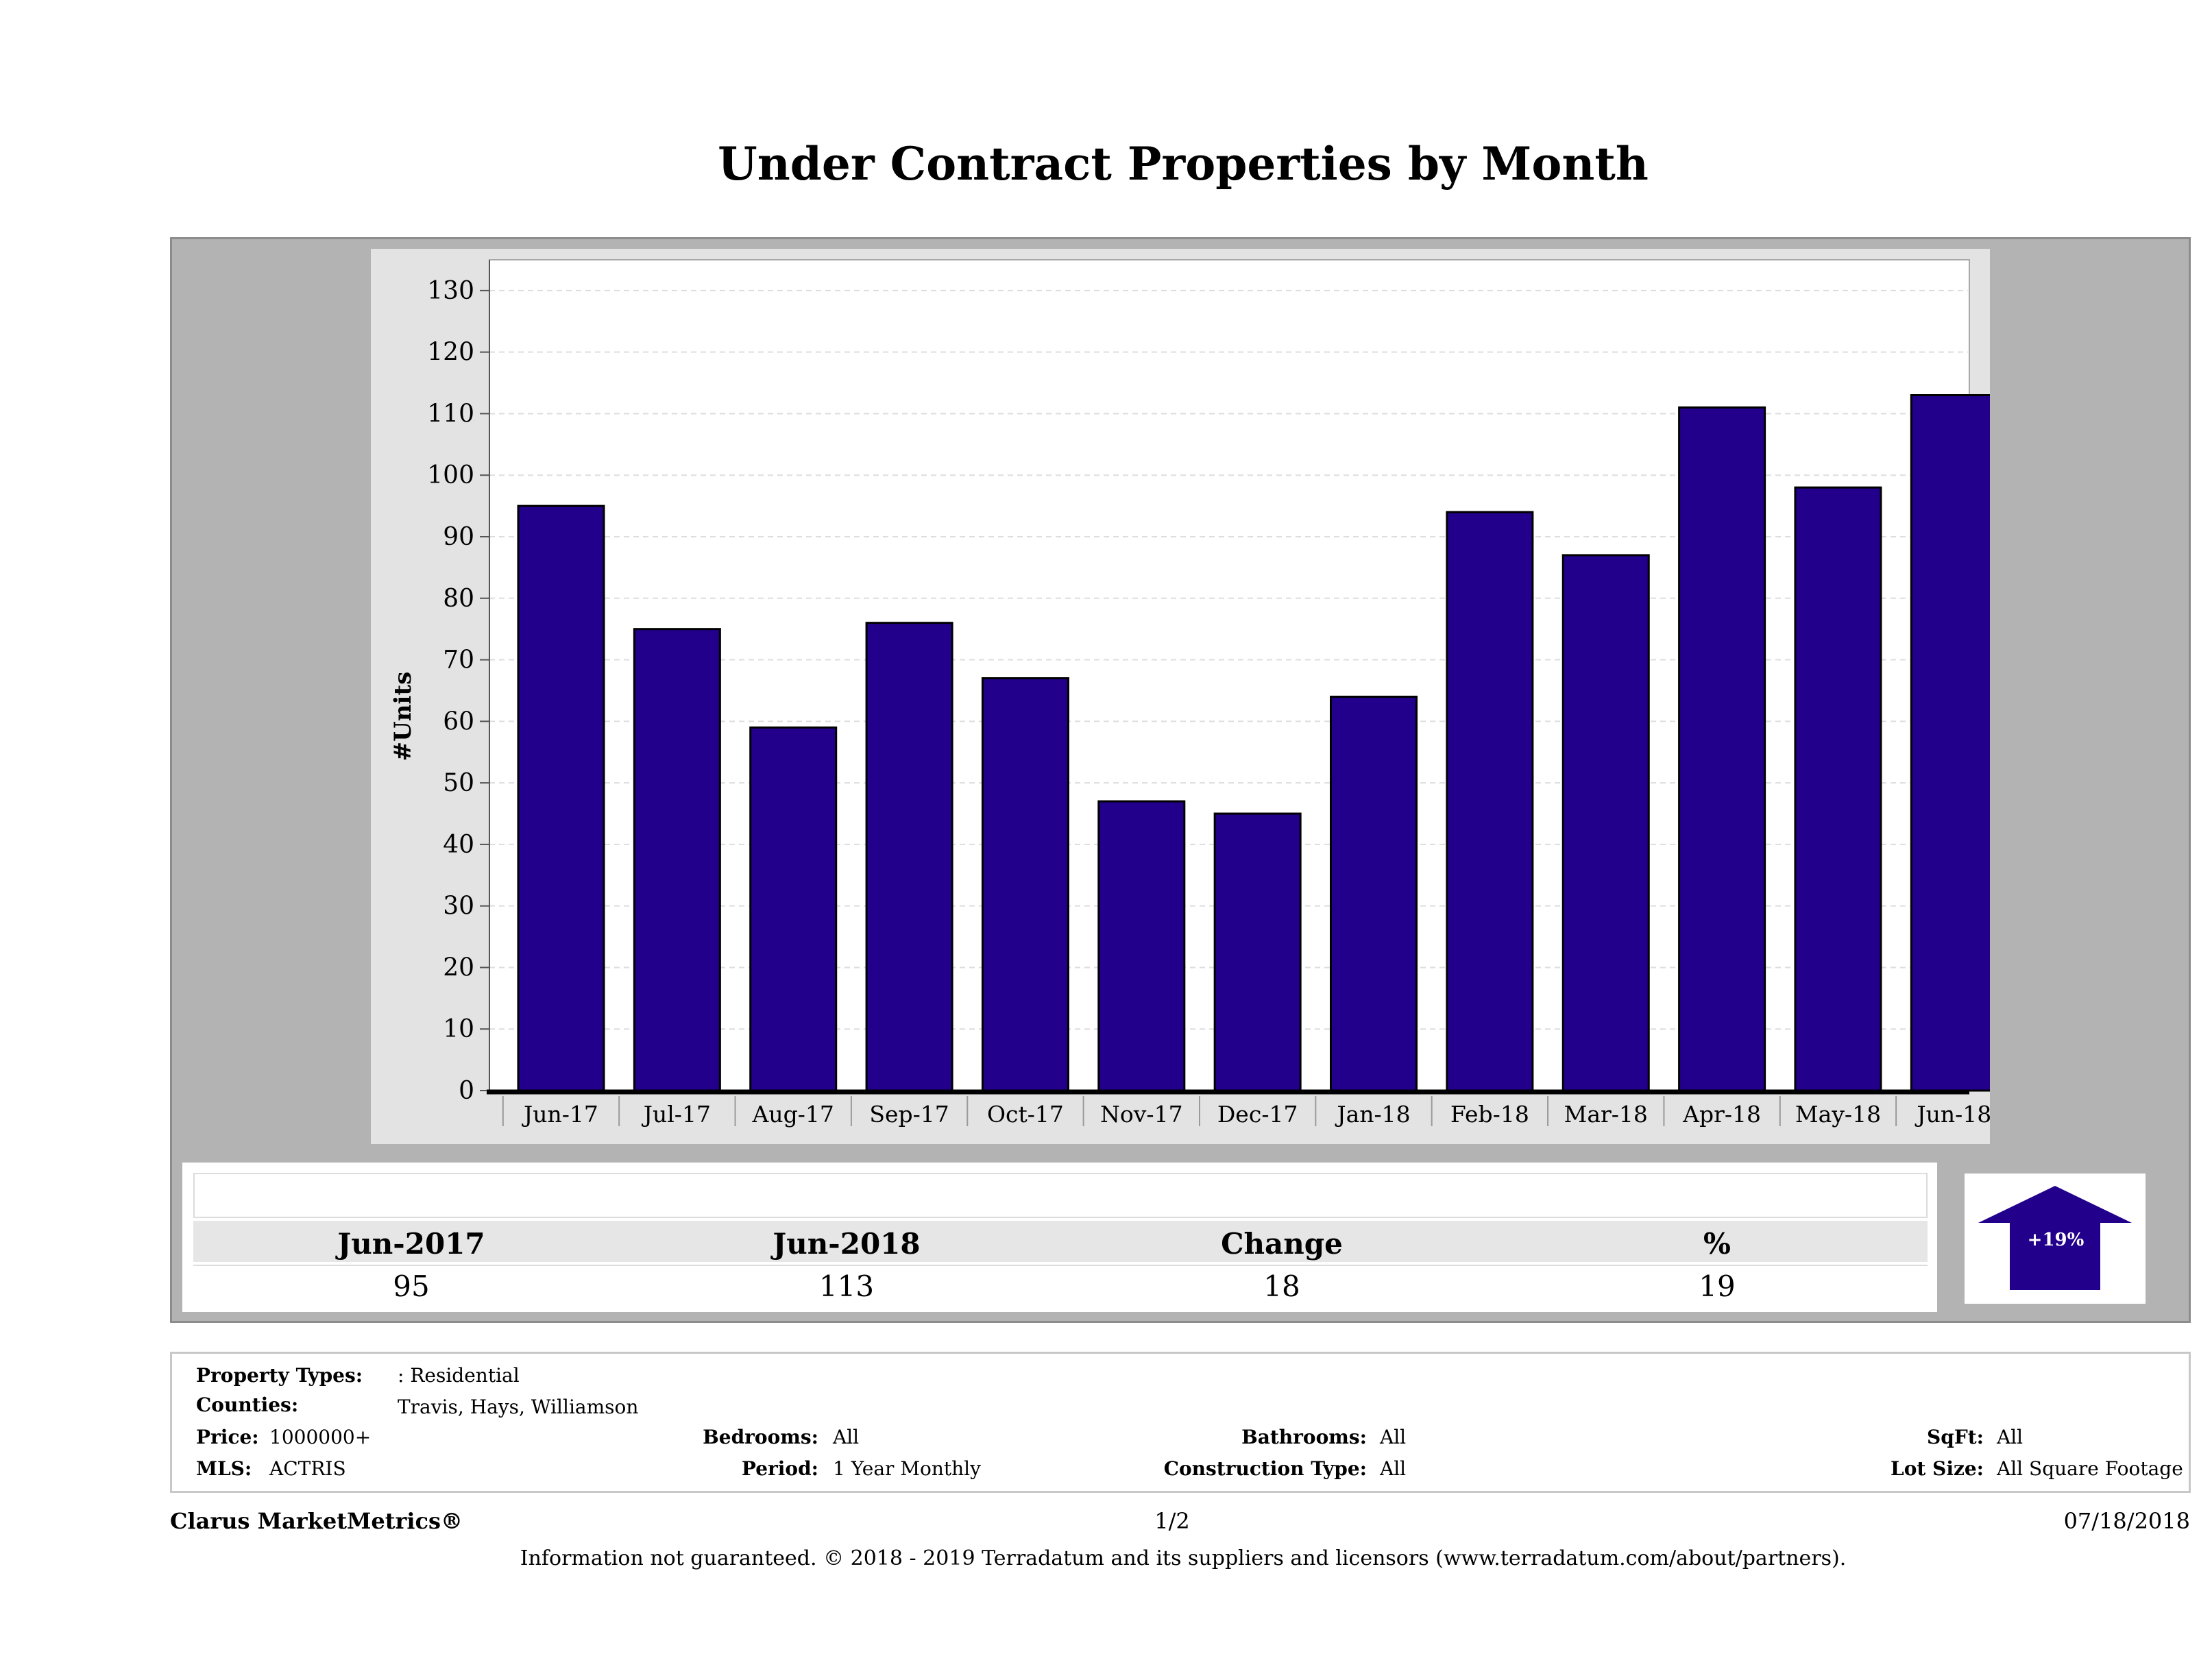  Describe the element at coordinates (450, 475) in the screenshot. I see `y-tick-label: 100` at that location.